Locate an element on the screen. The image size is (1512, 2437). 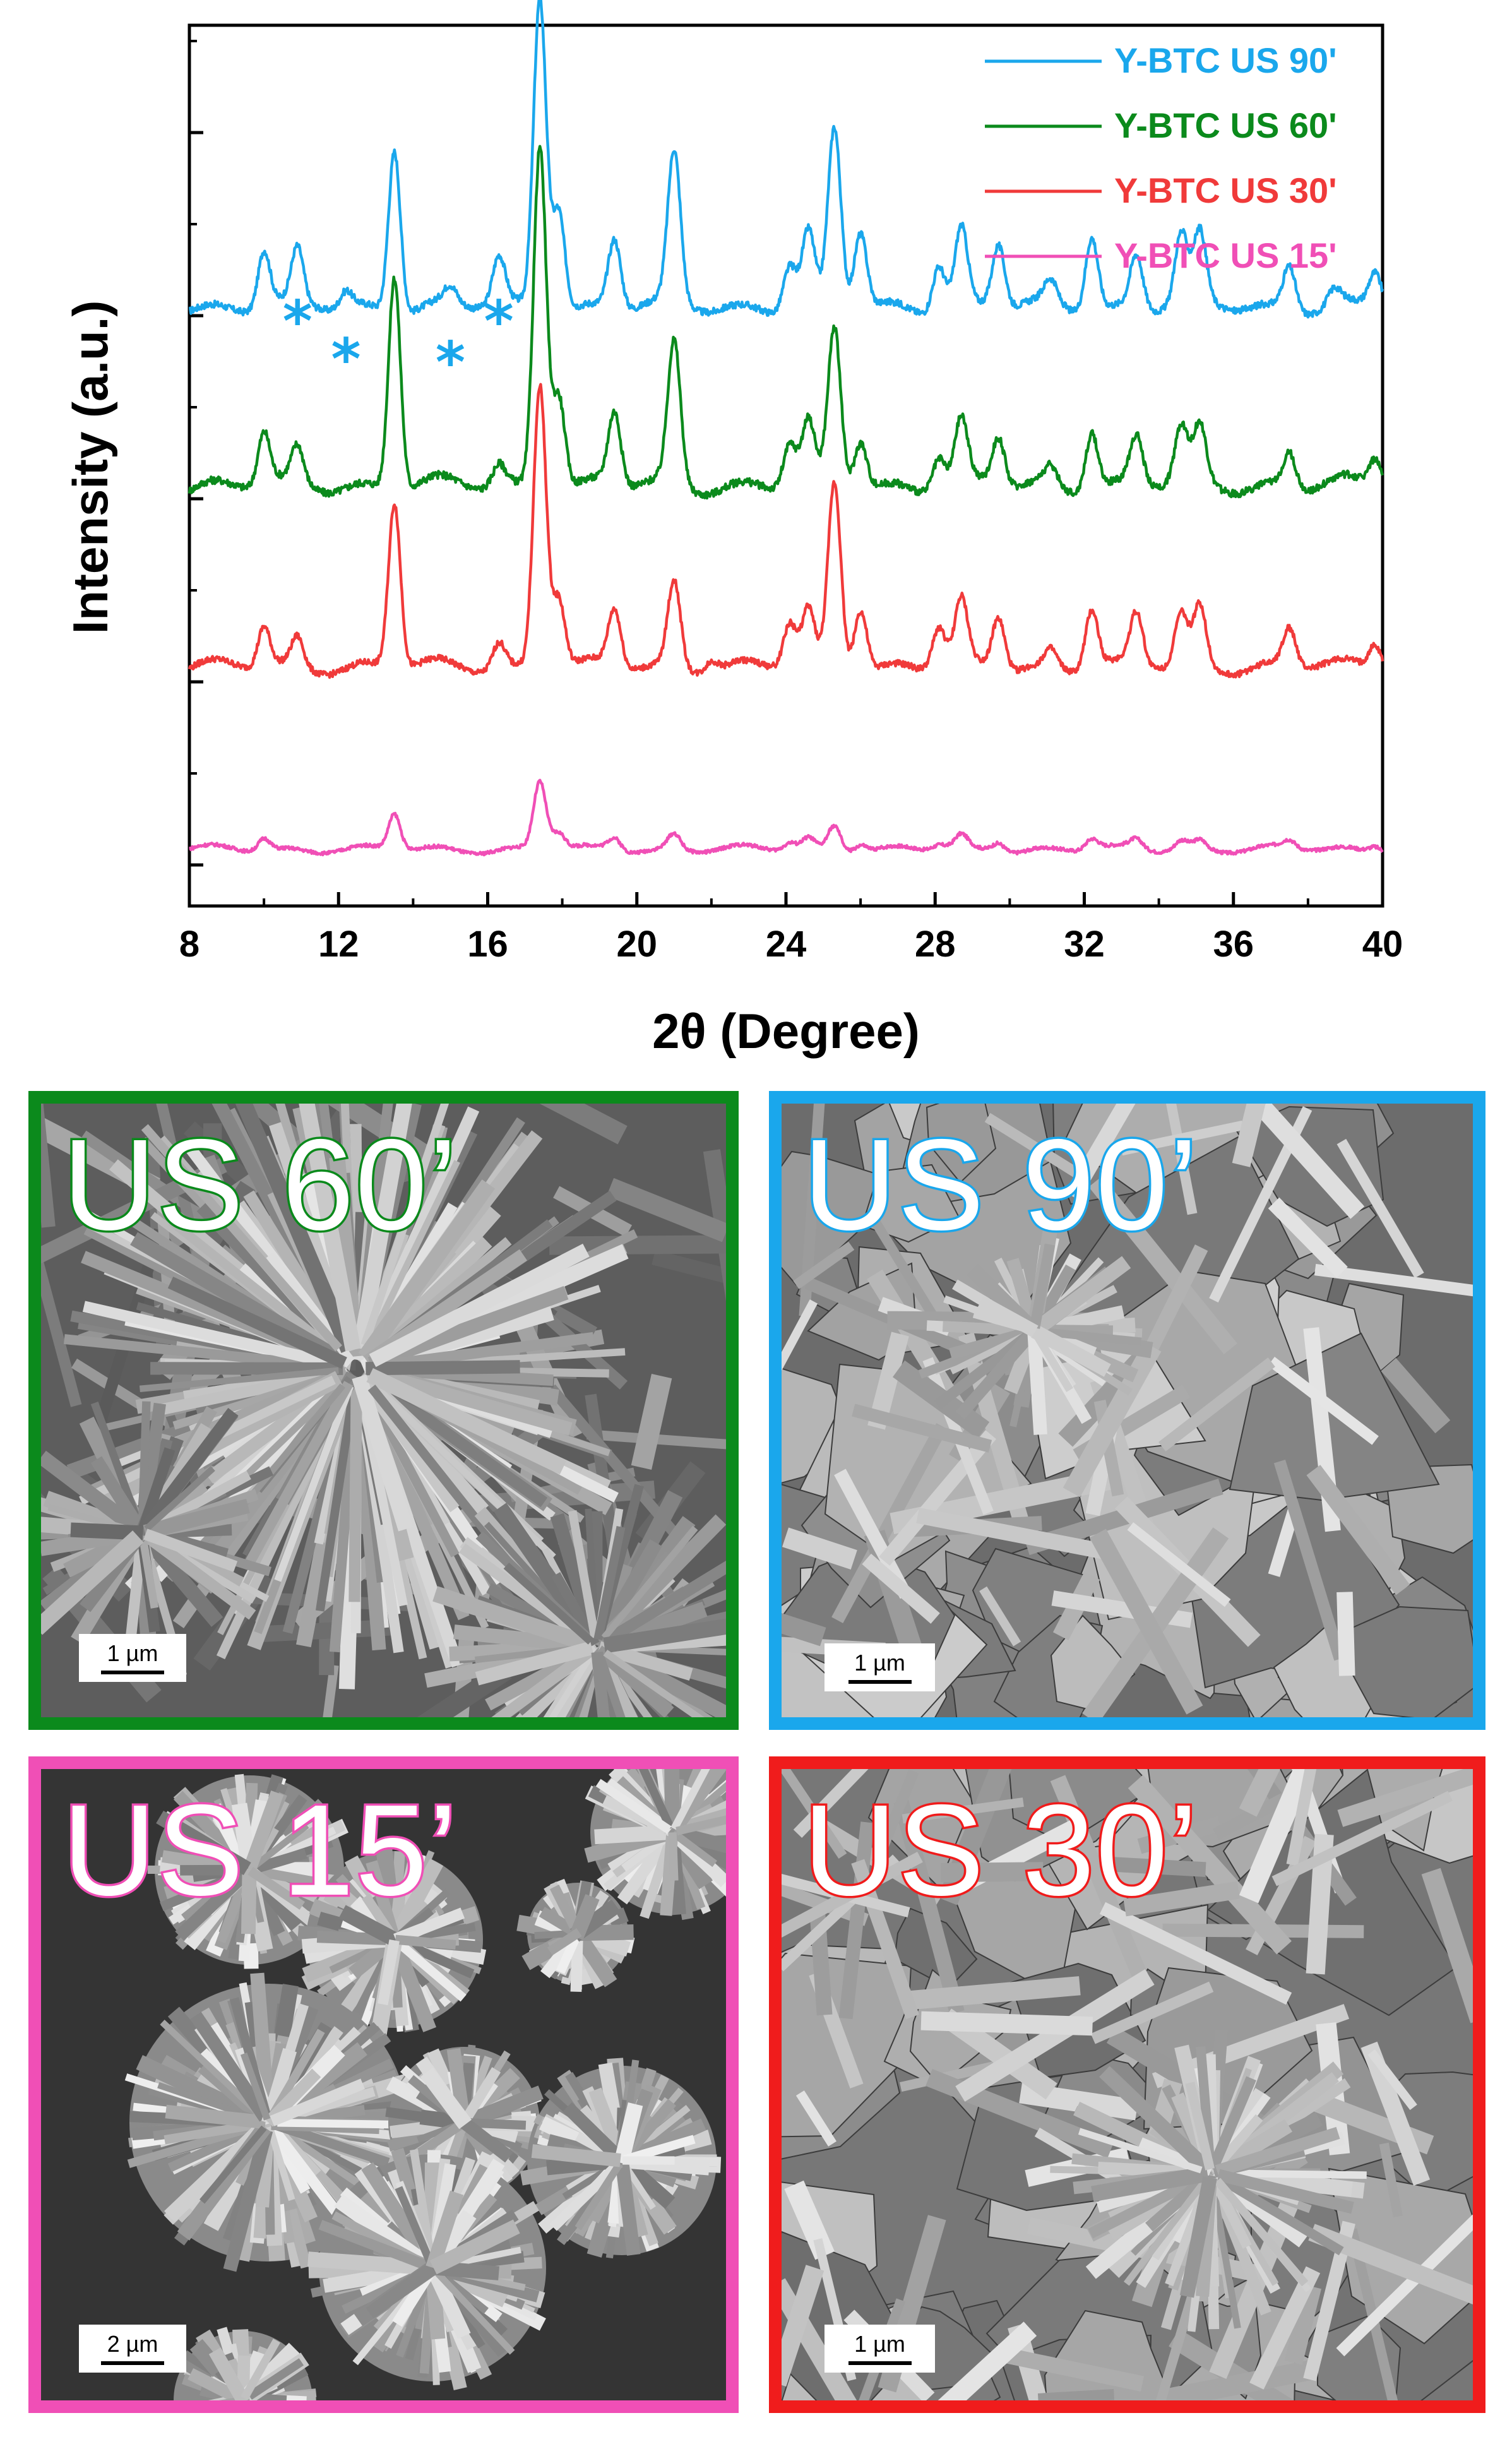
series-line is located at coordinates (786, 531).